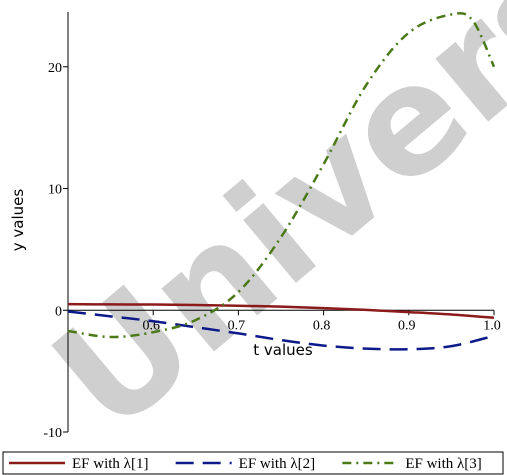 The width and height of the screenshot is (507, 475). What do you see at coordinates (492, 325) in the screenshot?
I see `x-tick-label: 1.0` at bounding box center [492, 325].